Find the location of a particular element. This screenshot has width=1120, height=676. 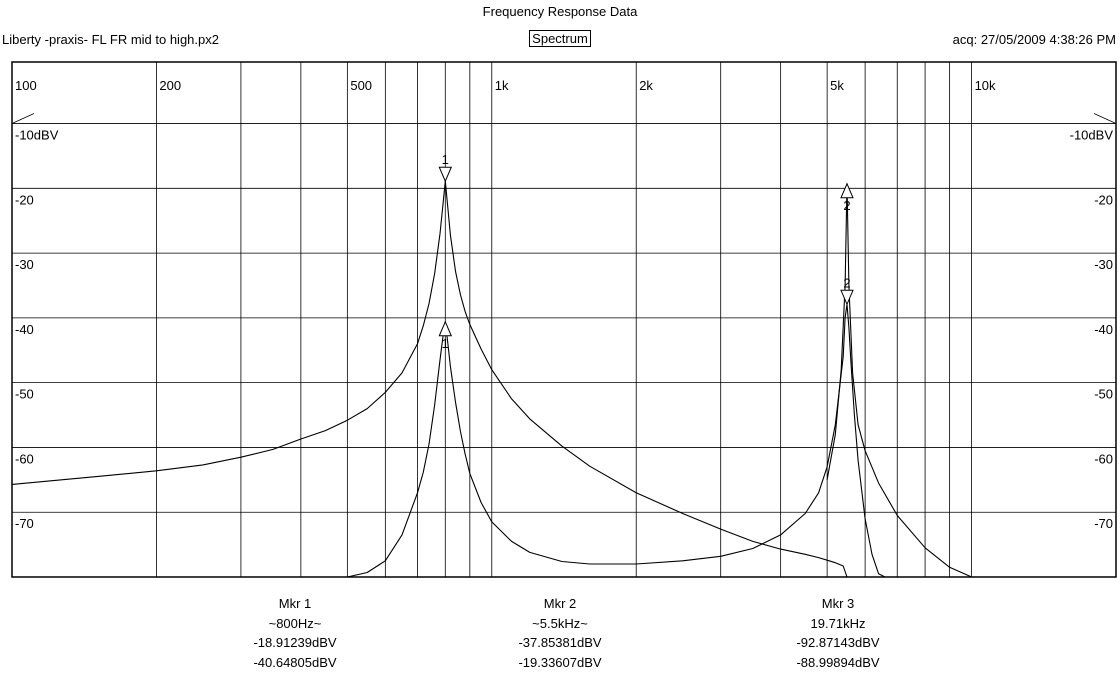

y-tick-label-left: -10dBV is located at coordinates (37, 135).